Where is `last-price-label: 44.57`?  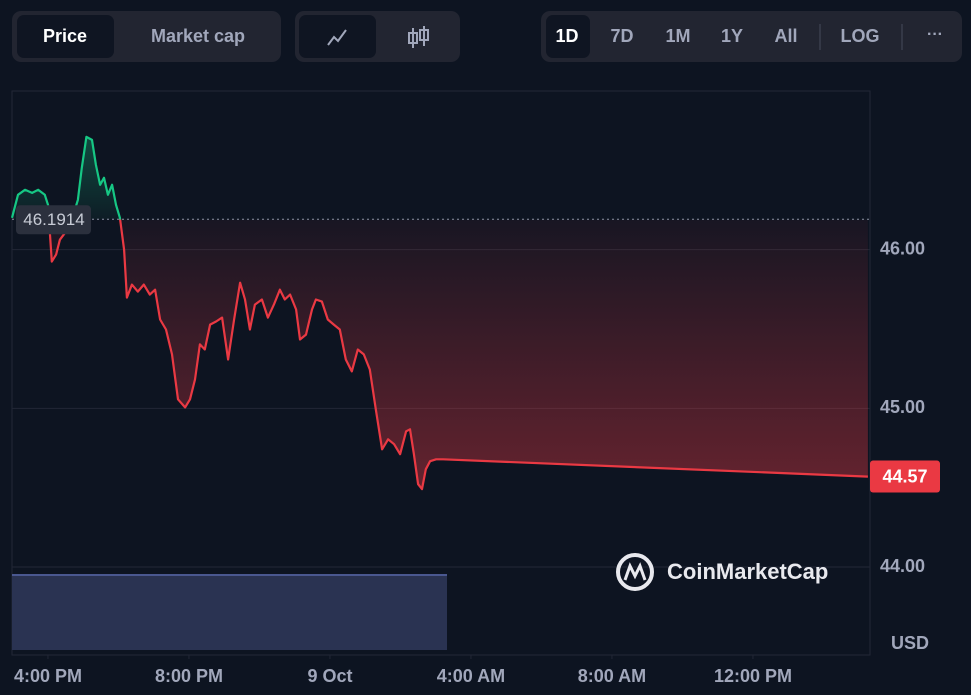
last-price-label: 44.57 is located at coordinates (904, 476).